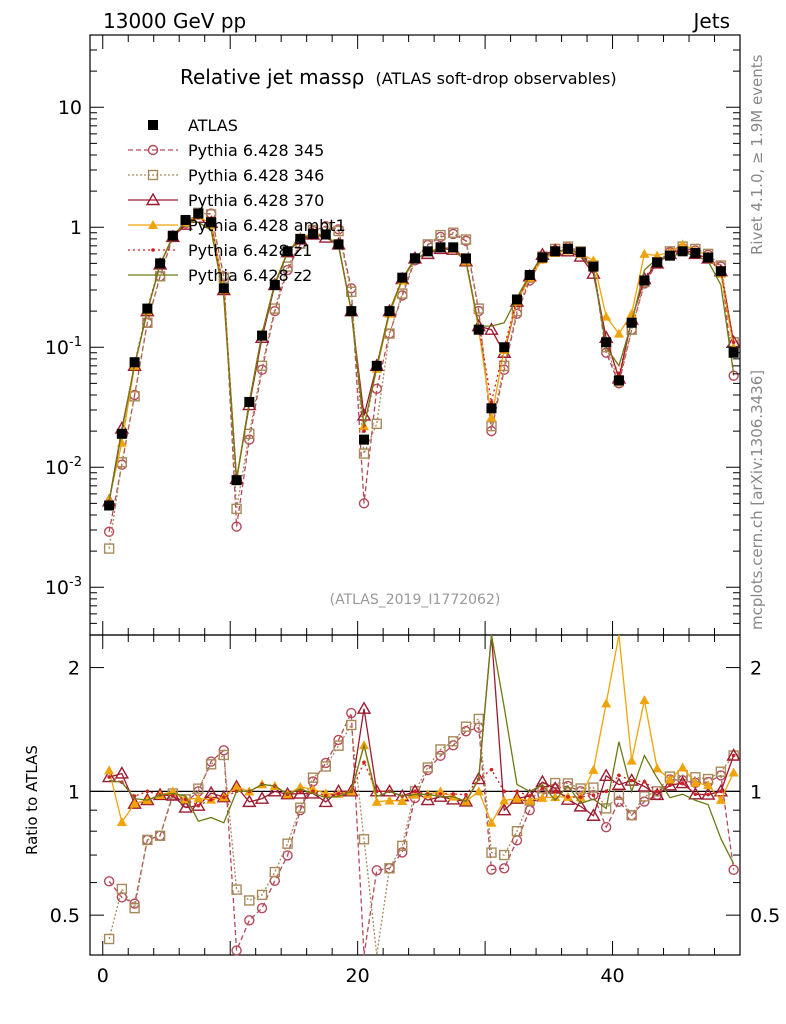 The width and height of the screenshot is (786, 1024). I want to click on main-y-tick-label: 10-1, so click(63, 347).